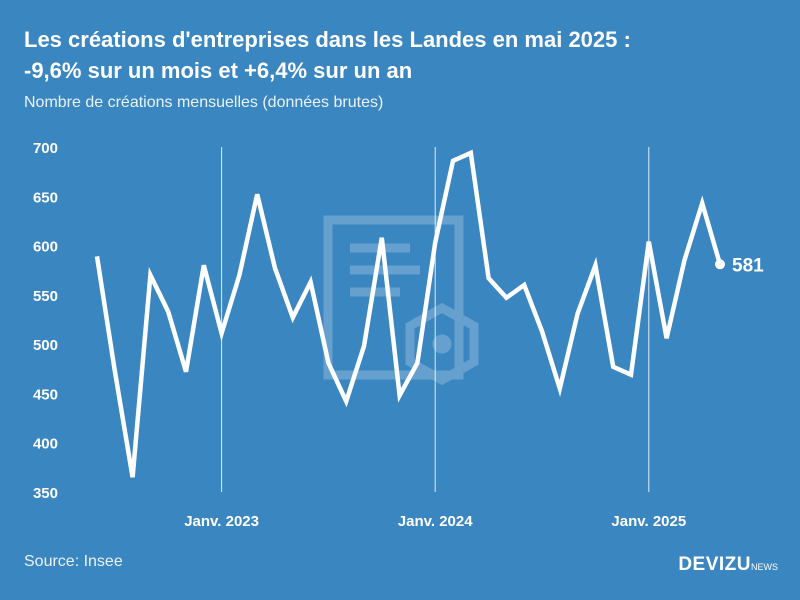  I want to click on end-value-label: 581, so click(748, 265).